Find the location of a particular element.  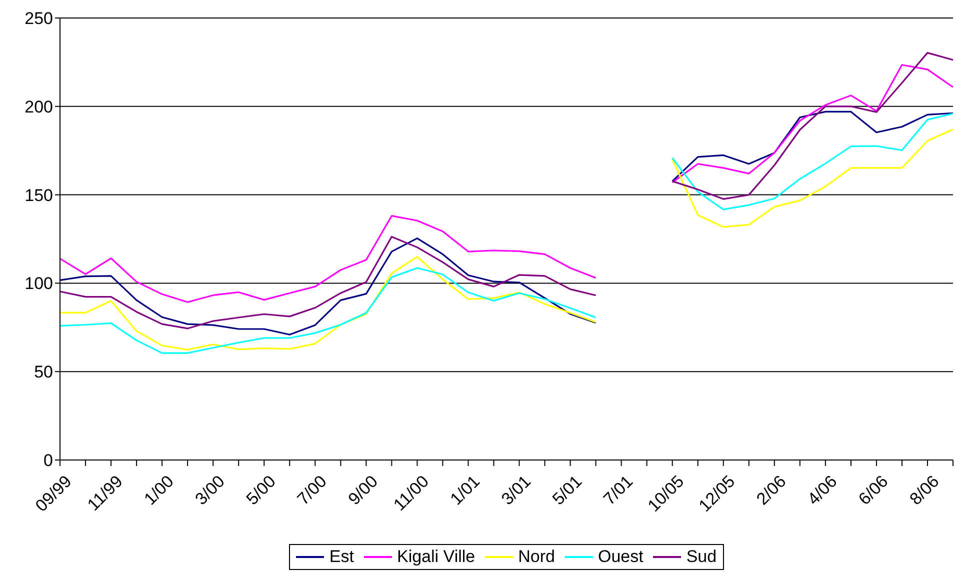

x-tick-label: 3/01 is located at coordinates (516, 490).